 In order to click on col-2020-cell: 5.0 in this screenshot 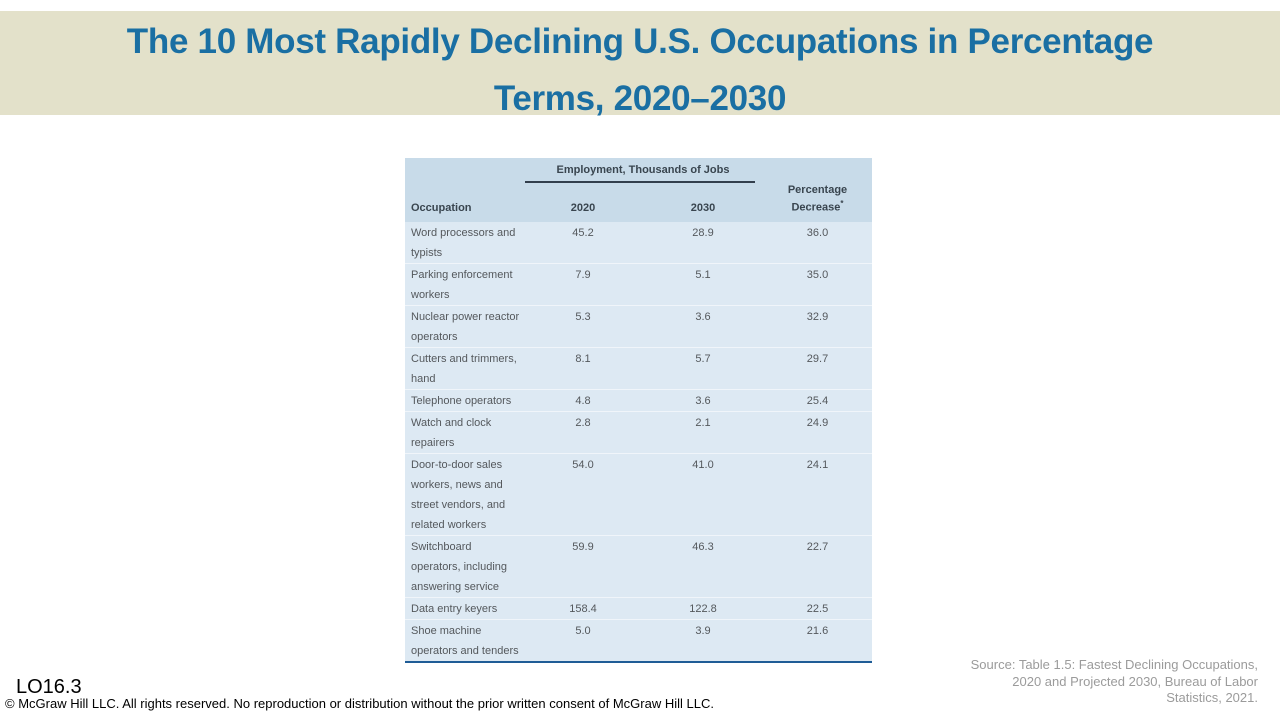, I will do `click(583, 630)`.